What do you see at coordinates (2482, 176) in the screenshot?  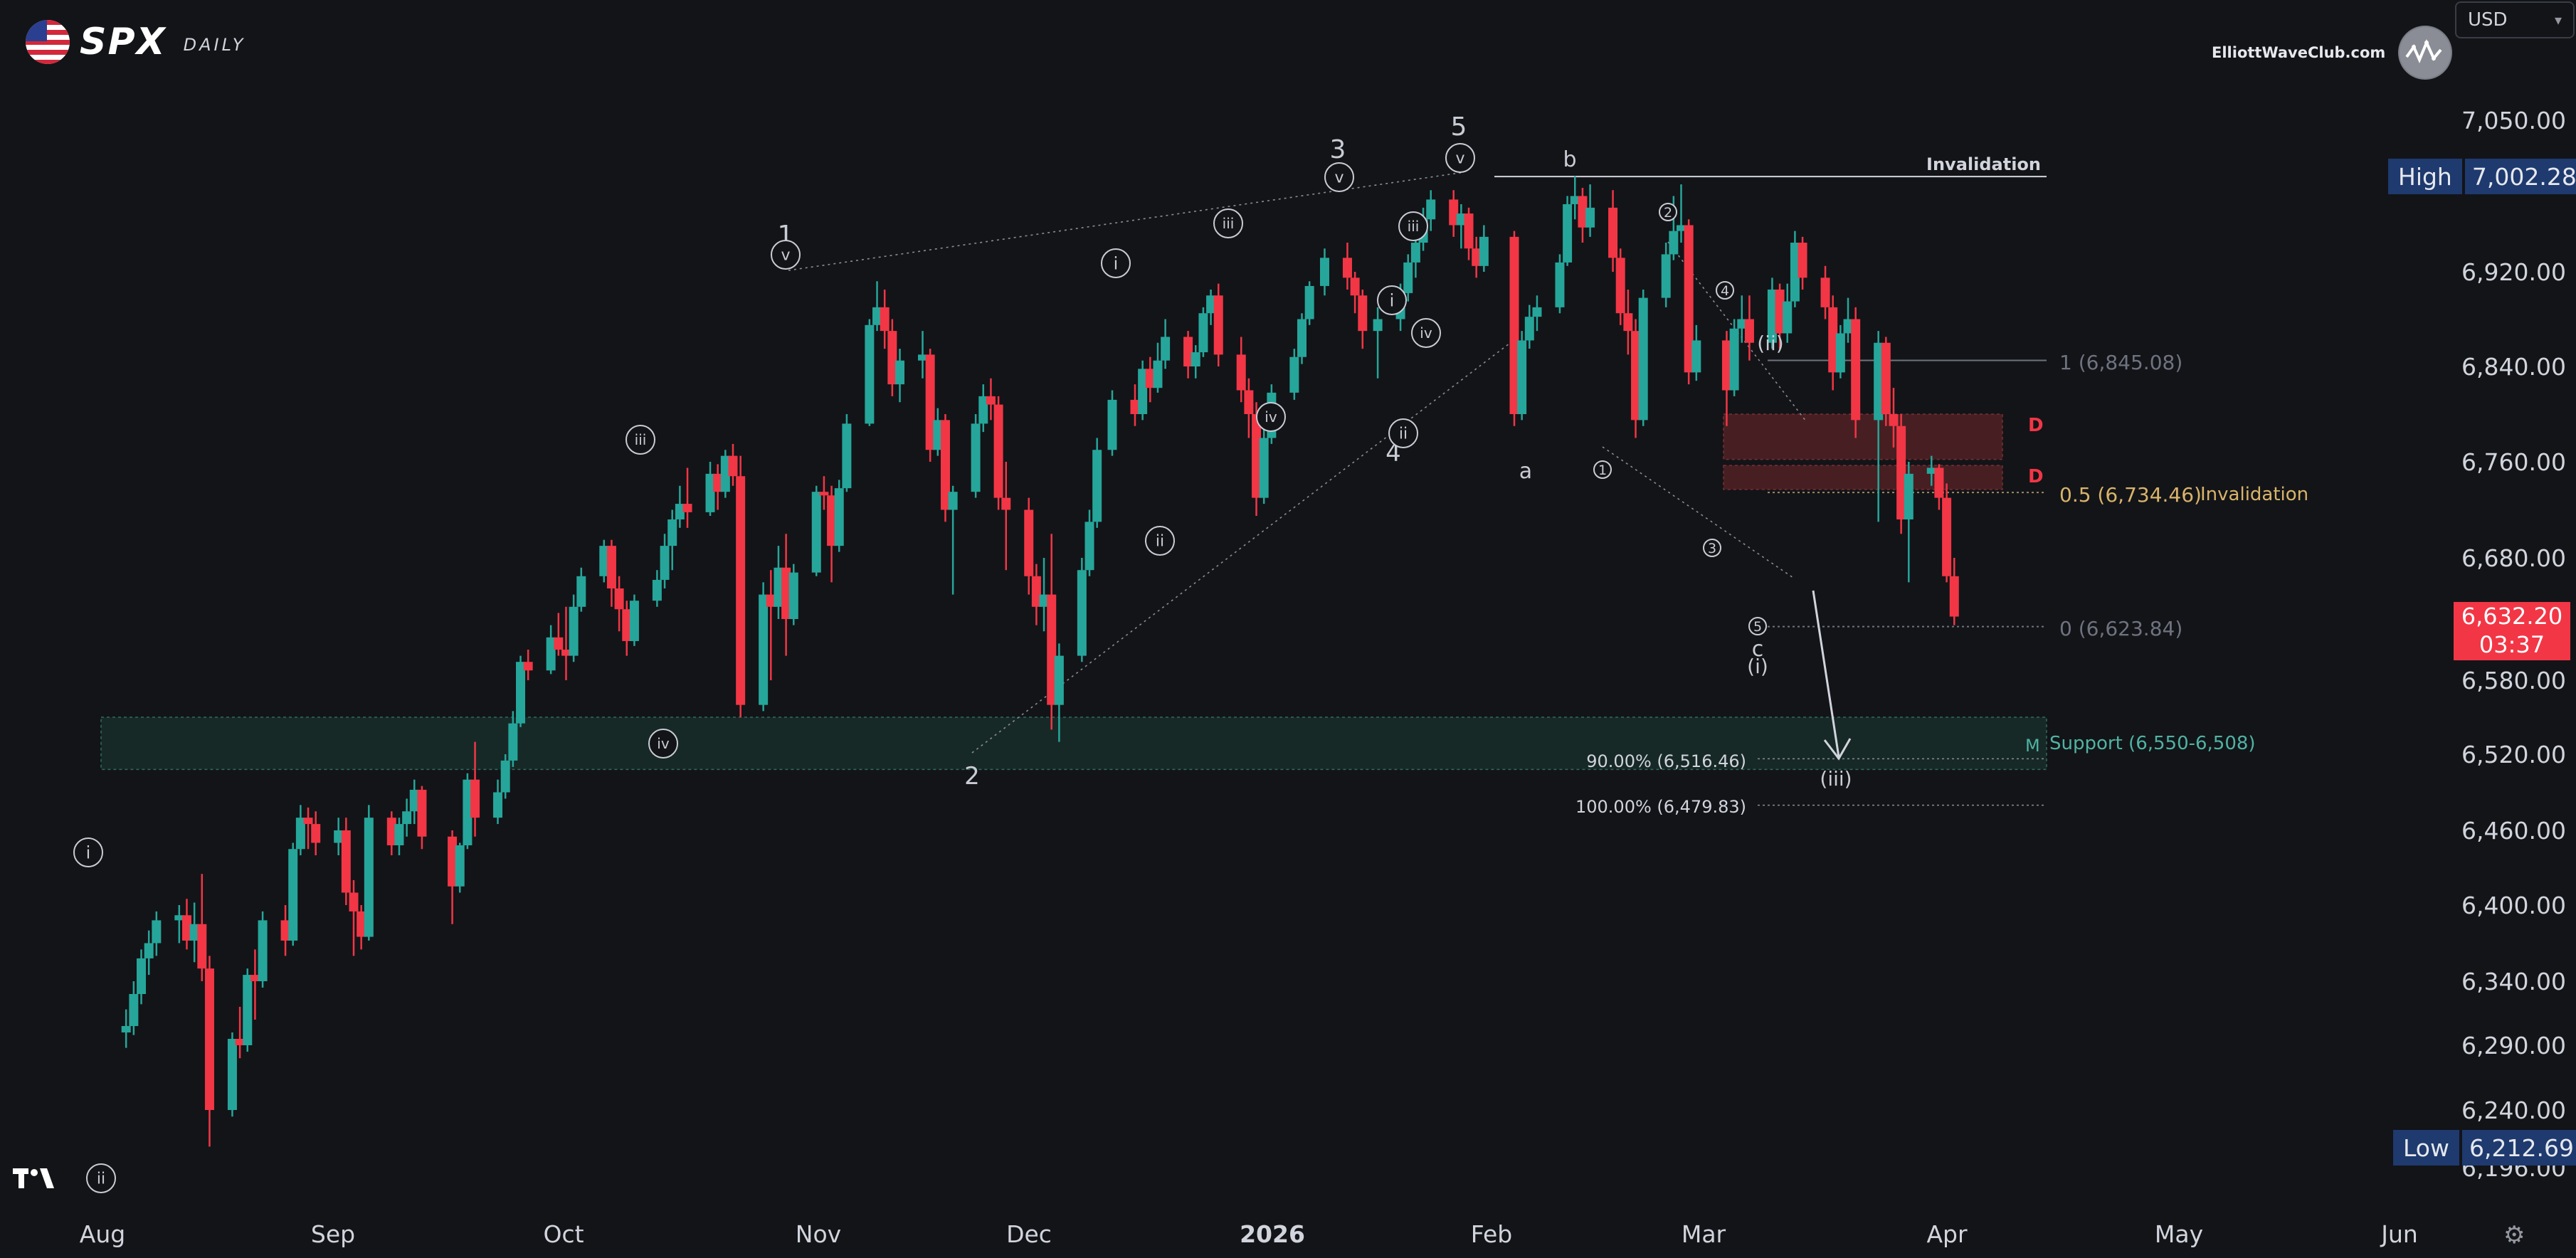 I see `high-price-tag: High 7,002.28` at bounding box center [2482, 176].